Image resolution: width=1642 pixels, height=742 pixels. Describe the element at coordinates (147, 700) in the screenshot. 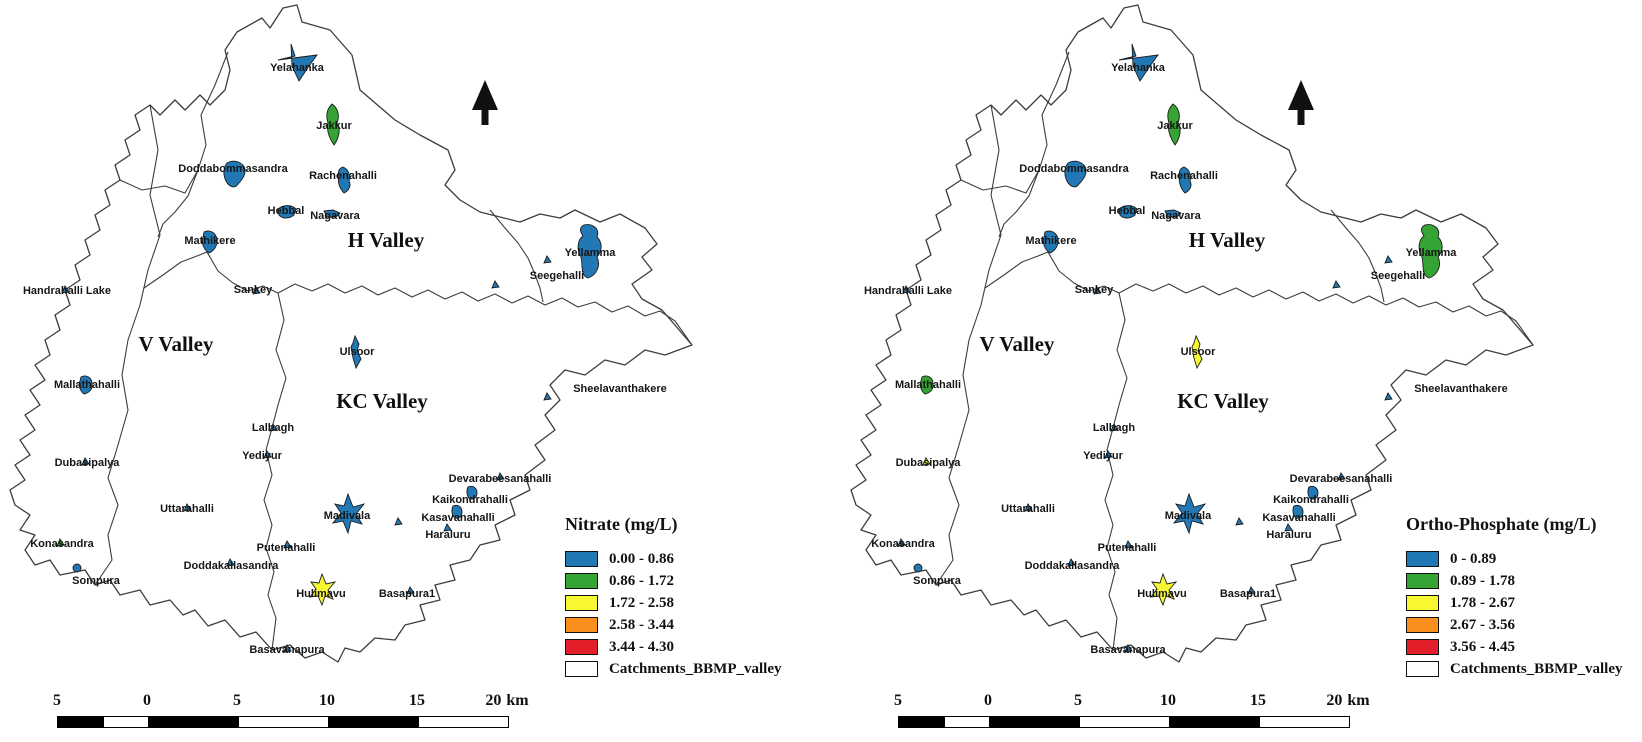

I see `scale-tick-value: 0` at that location.